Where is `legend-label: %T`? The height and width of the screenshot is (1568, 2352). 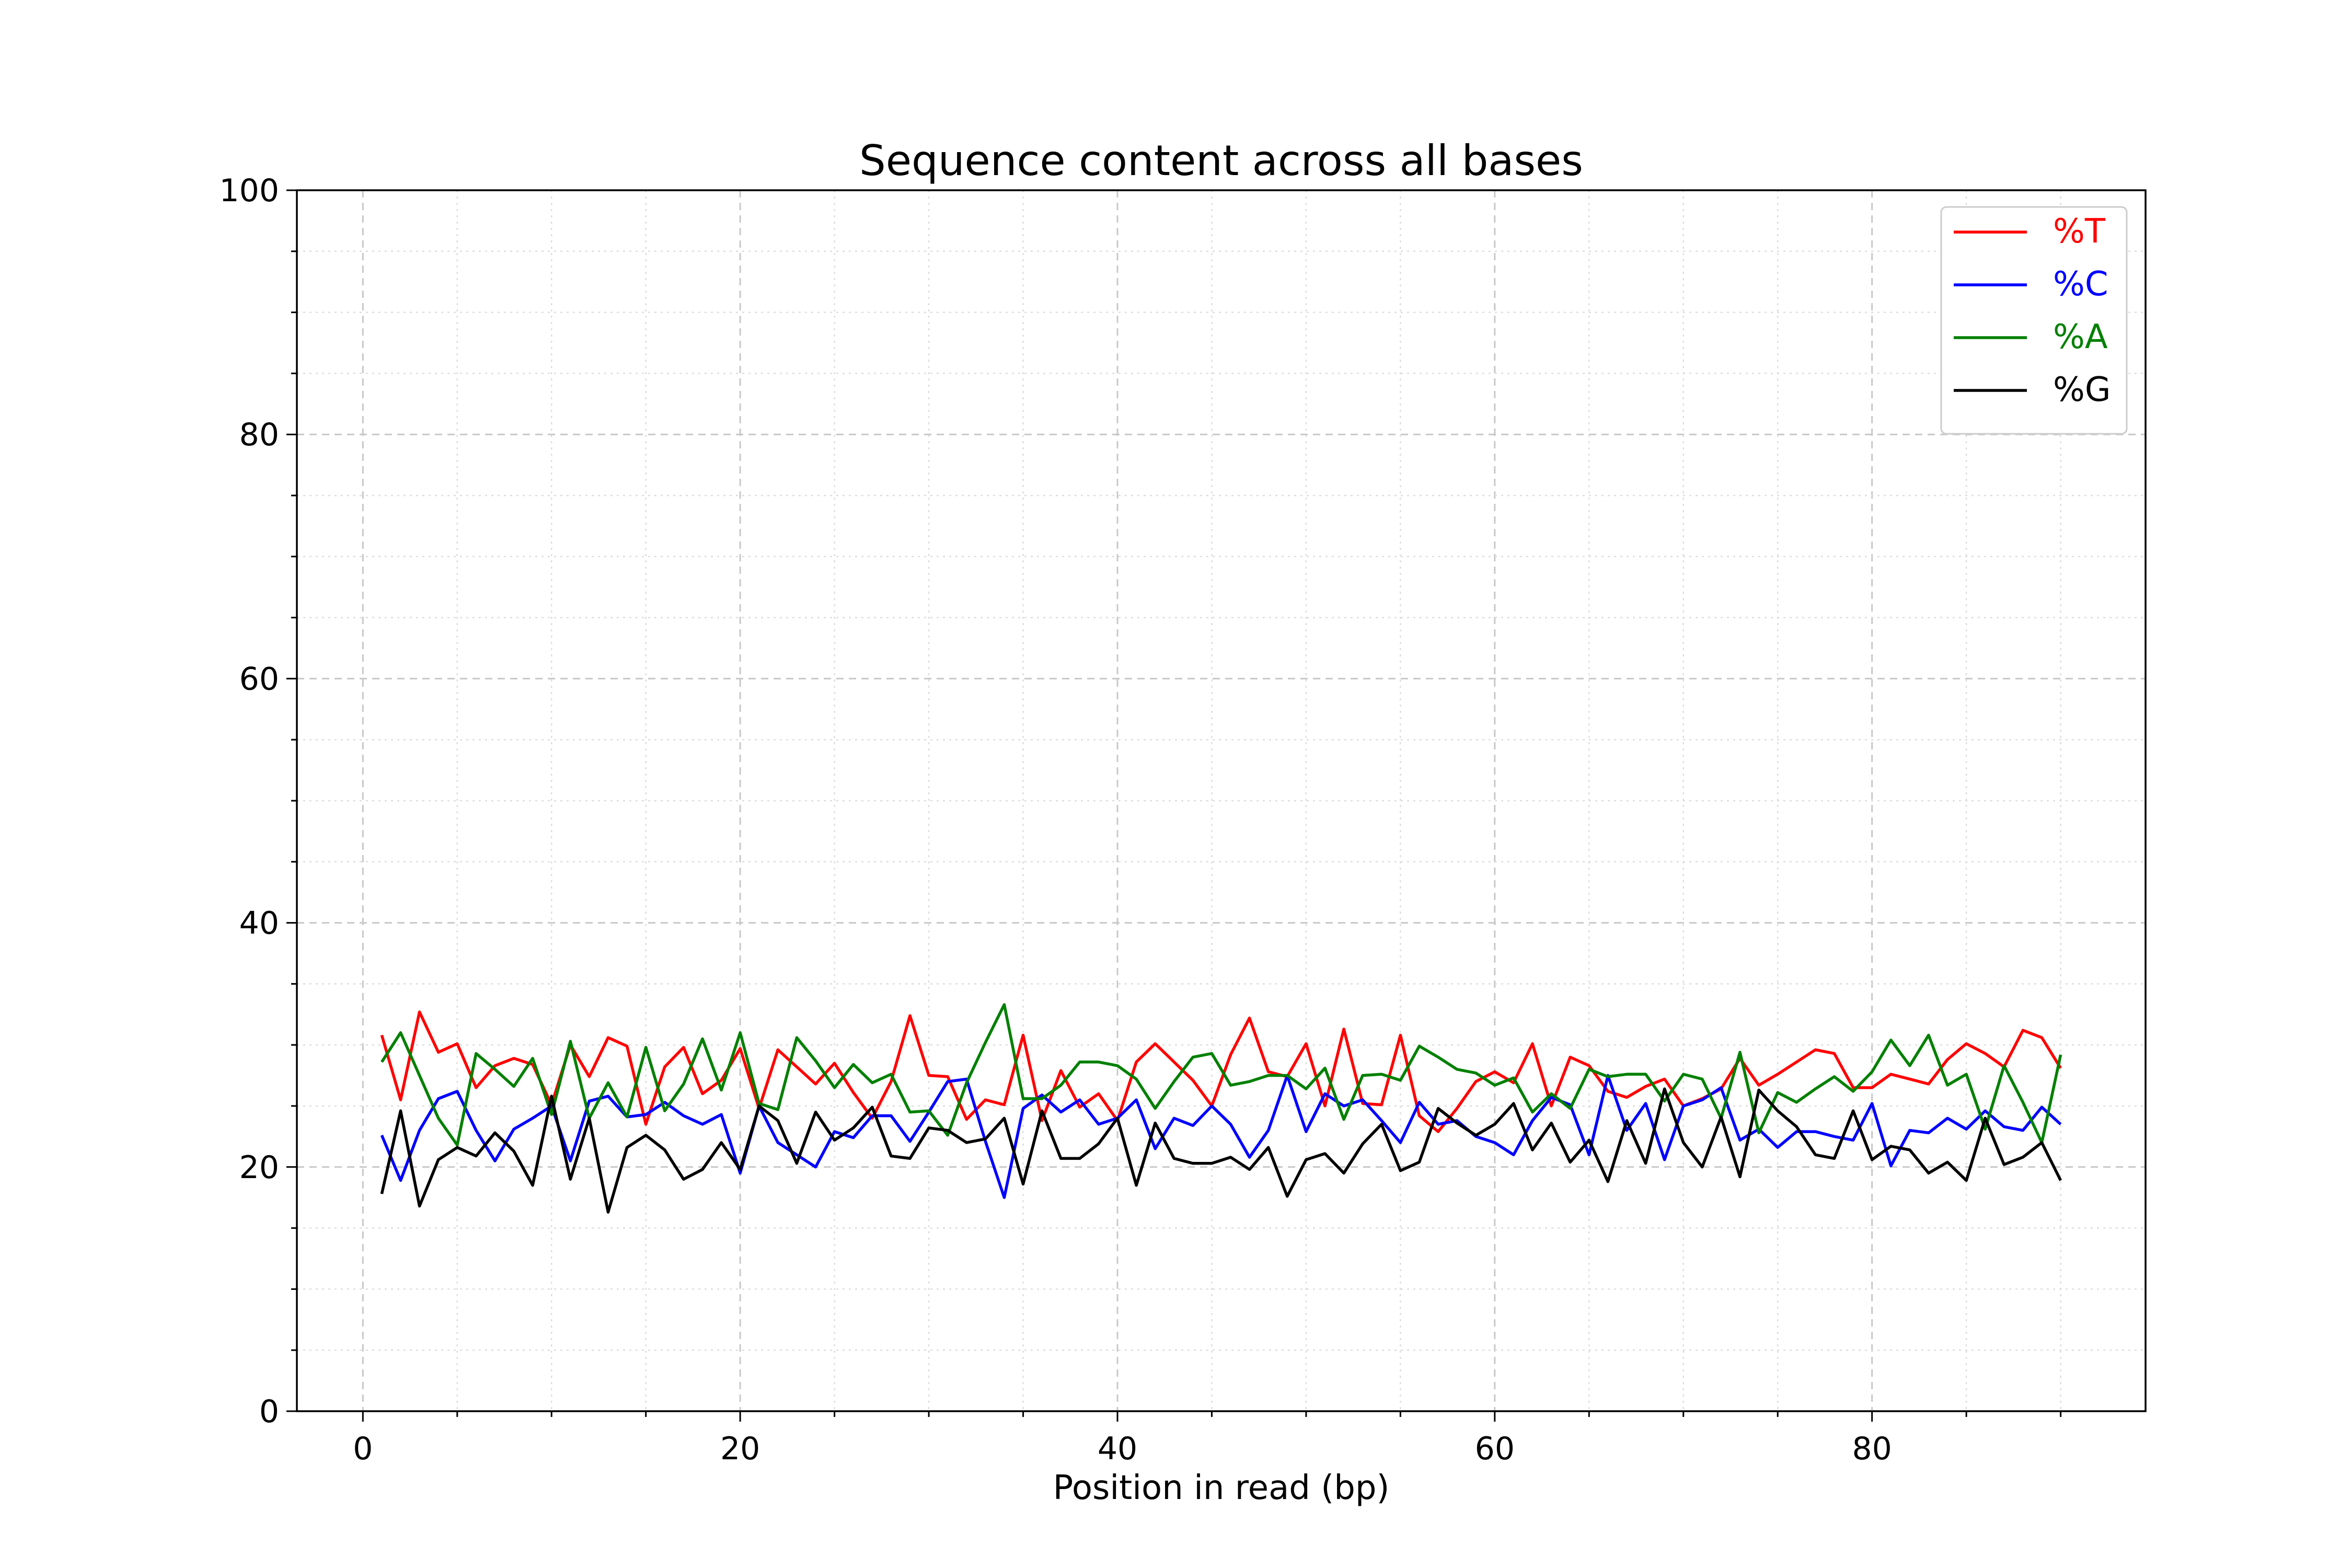 legend-label: %T is located at coordinates (2079, 231).